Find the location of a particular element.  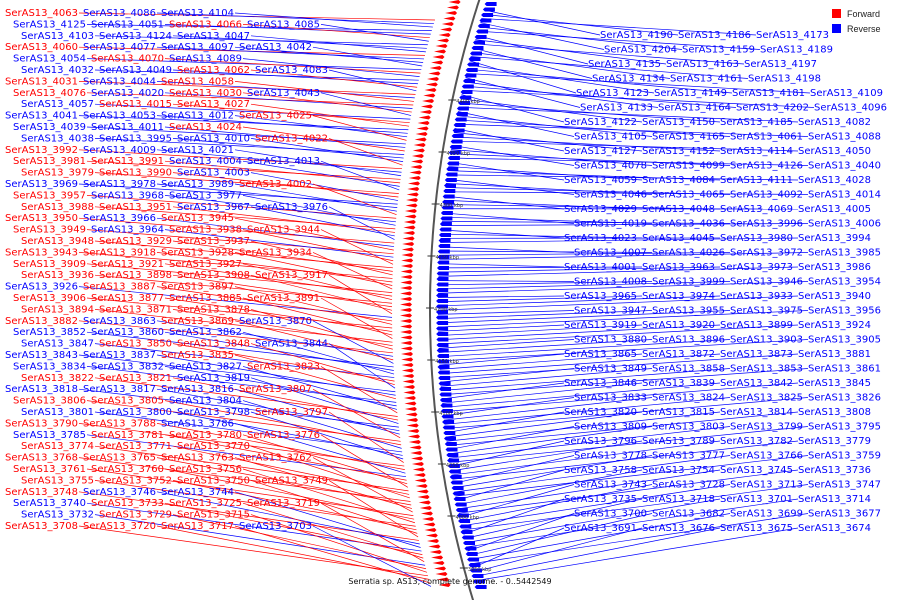

gene-label: SerAS13_4066 is located at coordinates (205, 24).